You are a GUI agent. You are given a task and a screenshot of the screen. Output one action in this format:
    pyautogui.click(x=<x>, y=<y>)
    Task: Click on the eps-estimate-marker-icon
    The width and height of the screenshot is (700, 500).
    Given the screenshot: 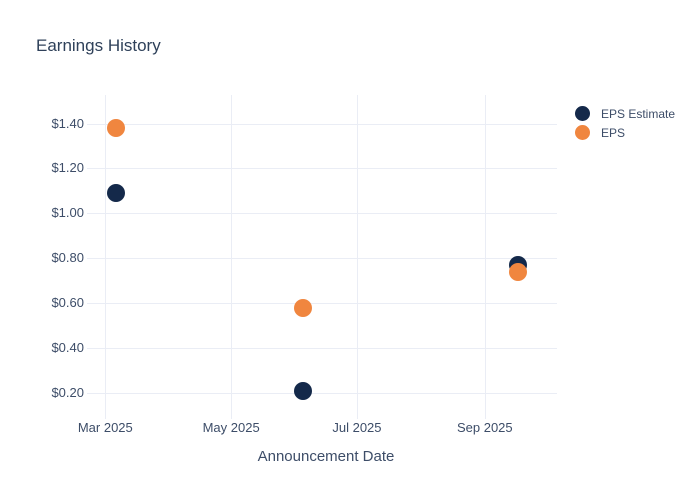 What is the action you would take?
    pyautogui.click(x=582, y=113)
    